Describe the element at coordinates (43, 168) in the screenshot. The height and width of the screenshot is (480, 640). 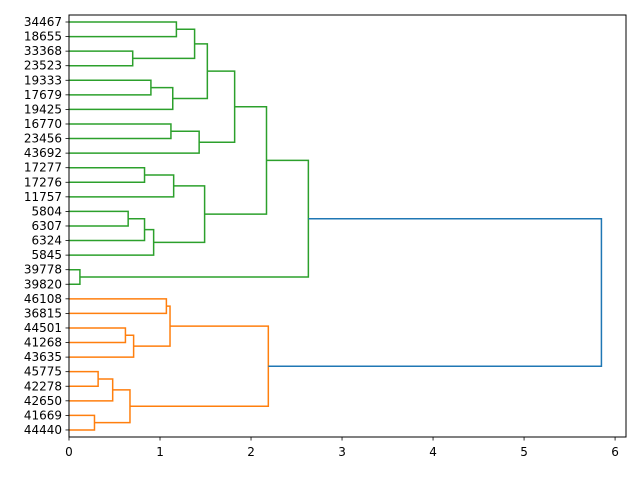
I see `leaf-label: 17277` at that location.